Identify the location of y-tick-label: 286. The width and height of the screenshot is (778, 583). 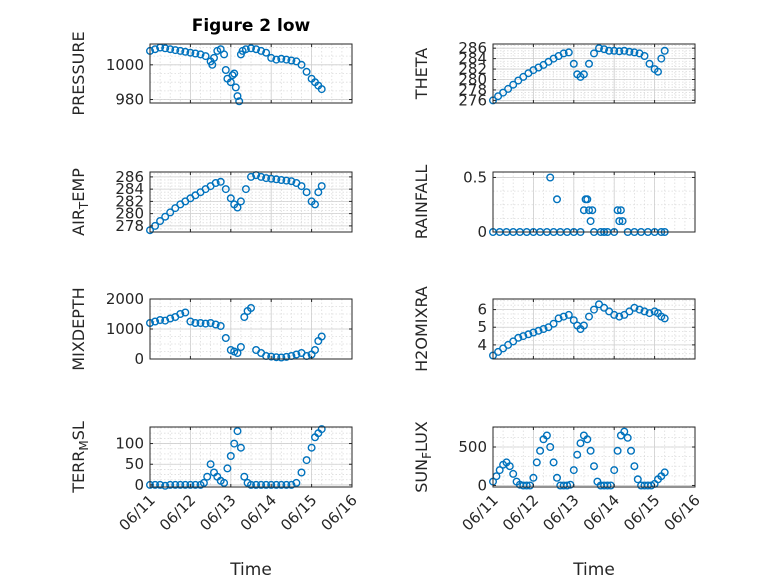
(472, 48).